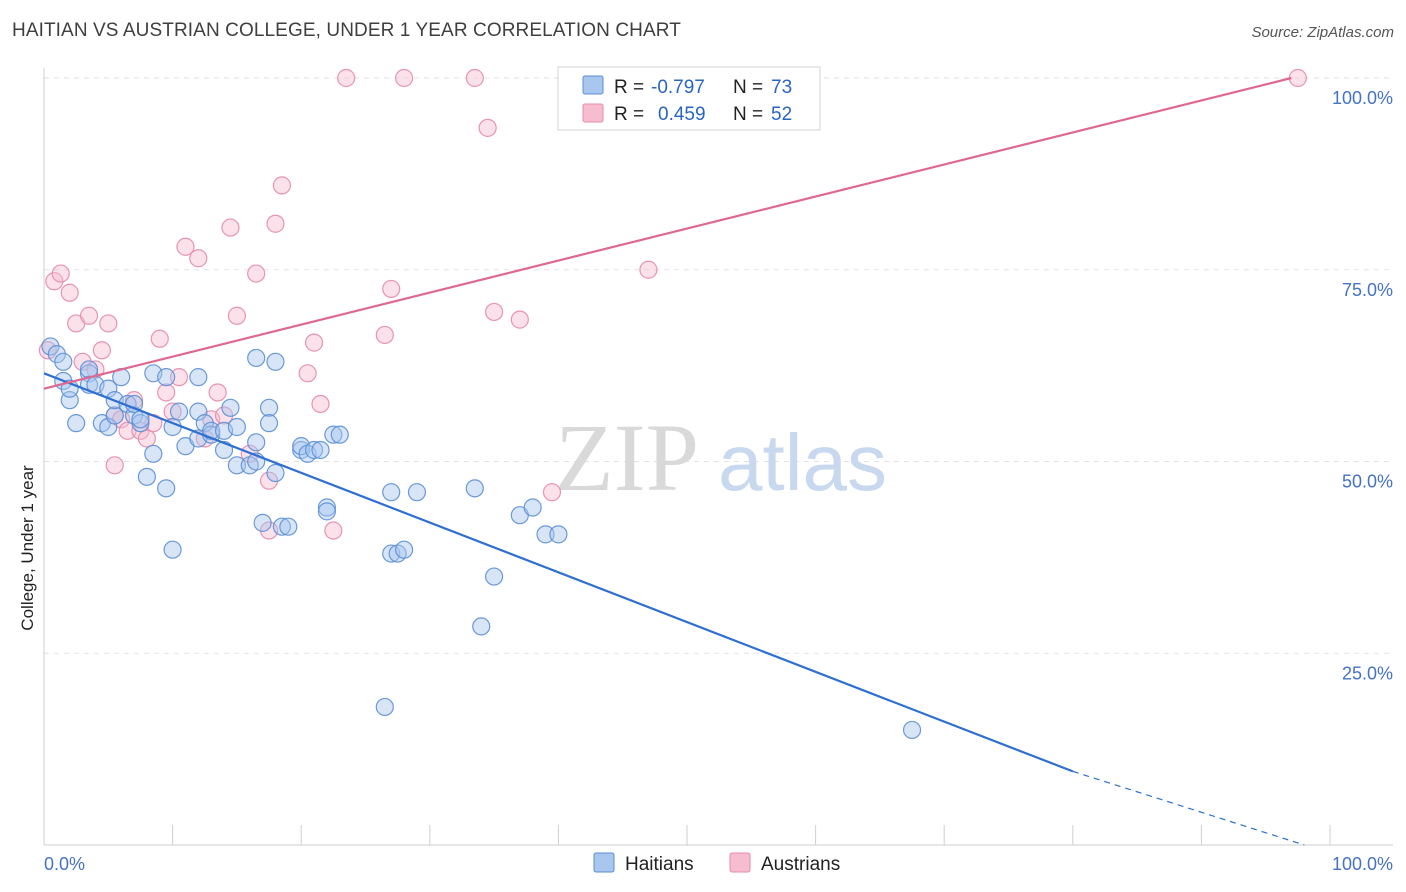 Image resolution: width=1406 pixels, height=892 pixels. What do you see at coordinates (627, 457) in the screenshot?
I see `watermark-zip: ZIP` at bounding box center [627, 457].